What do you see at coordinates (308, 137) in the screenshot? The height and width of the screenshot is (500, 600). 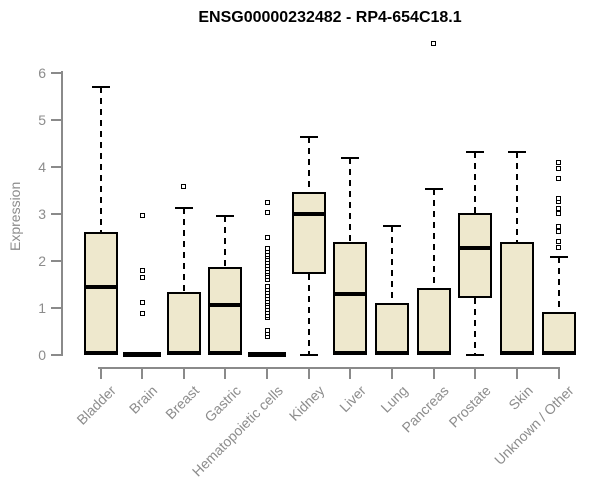 I see `whisker-cap-upper-kidney` at bounding box center [308, 137].